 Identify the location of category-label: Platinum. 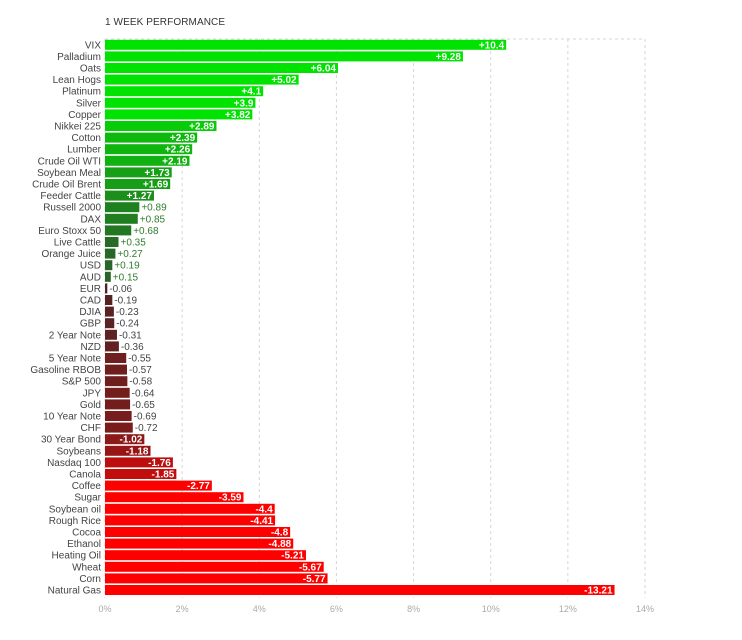
(81, 92).